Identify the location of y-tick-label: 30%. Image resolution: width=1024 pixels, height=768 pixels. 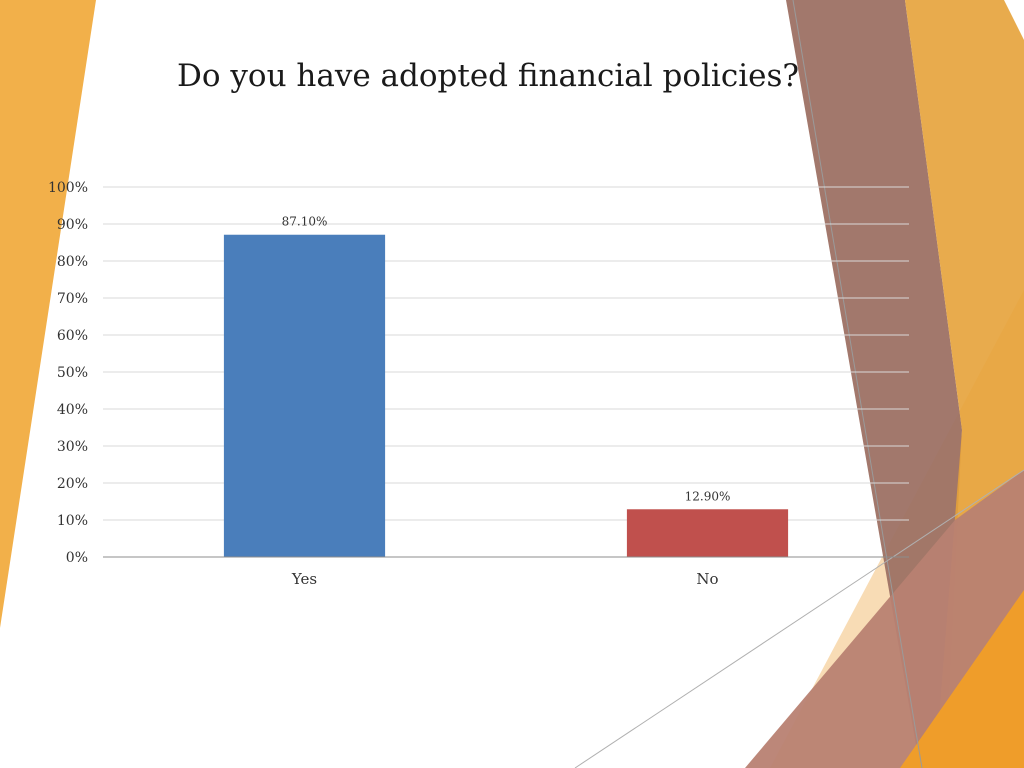
(72, 447).